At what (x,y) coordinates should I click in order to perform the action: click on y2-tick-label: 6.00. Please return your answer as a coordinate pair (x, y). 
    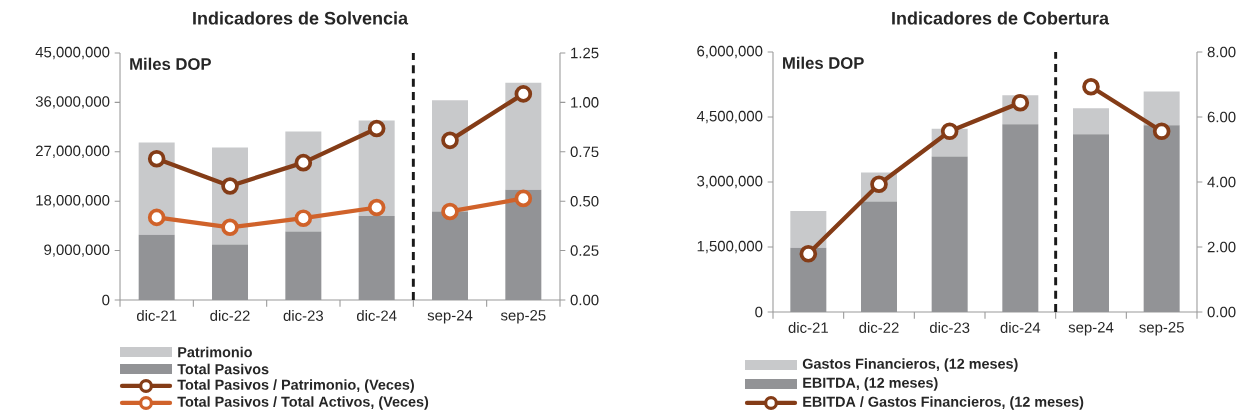
    Looking at the image, I should click on (1221, 117).